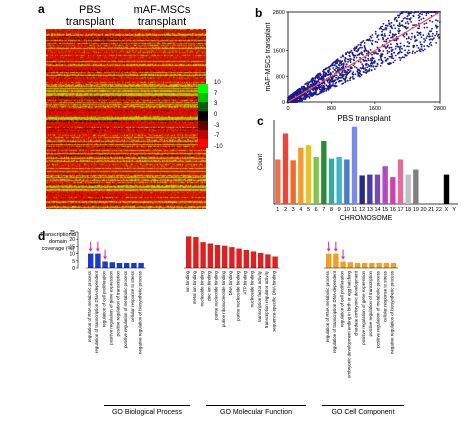 The width and height of the screenshot is (474, 424). What do you see at coordinates (230, 282) in the screenshot?
I see `go-term-label: DNA binding` at bounding box center [230, 282].